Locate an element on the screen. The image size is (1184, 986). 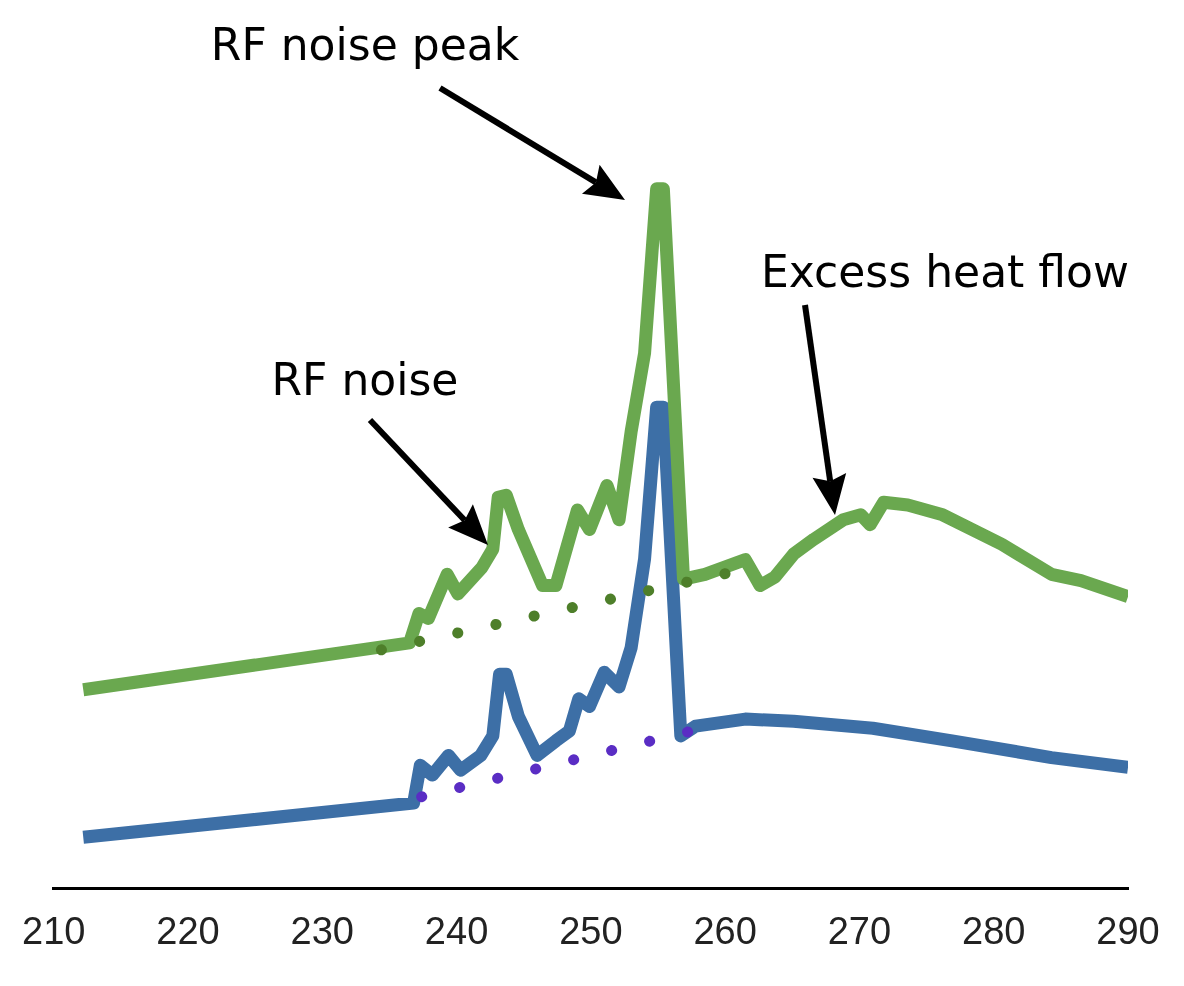
x-tick-label: 230 is located at coordinates (322, 930).